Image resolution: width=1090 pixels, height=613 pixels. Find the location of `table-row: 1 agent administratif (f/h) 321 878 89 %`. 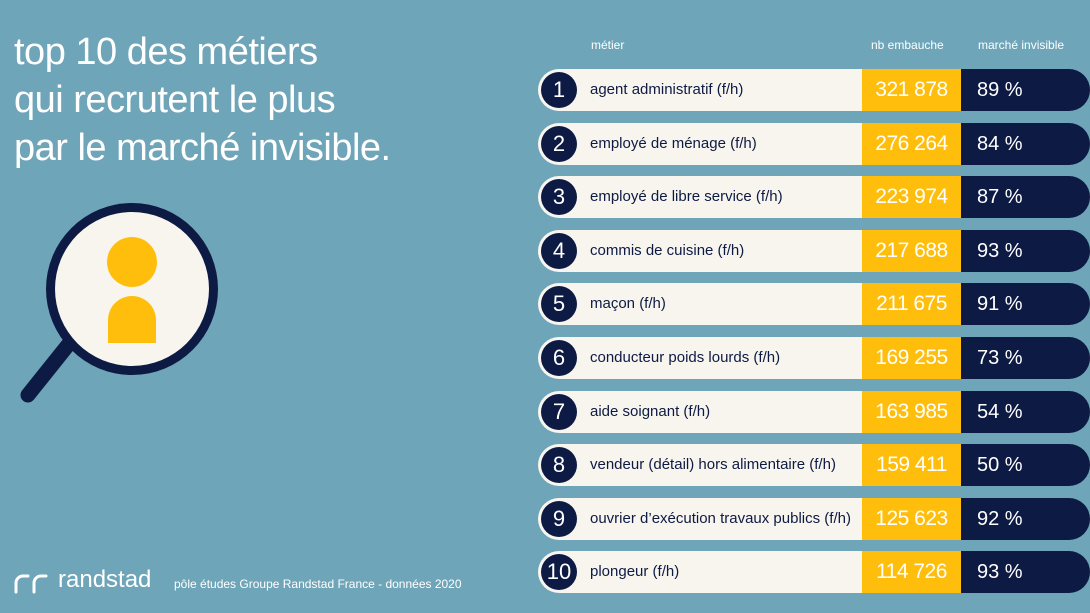

table-row: 1 agent administratif (f/h) 321 878 89 % is located at coordinates (814, 90).